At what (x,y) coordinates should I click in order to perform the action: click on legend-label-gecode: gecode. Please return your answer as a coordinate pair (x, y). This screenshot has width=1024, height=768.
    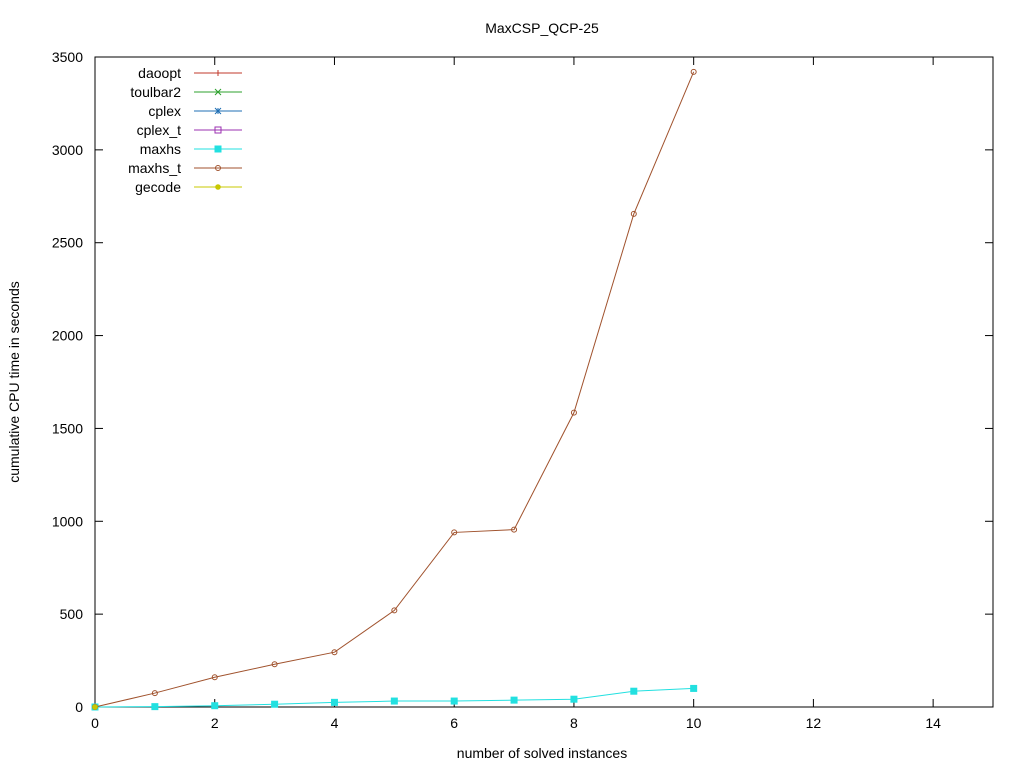
    Looking at the image, I should click on (158, 187).